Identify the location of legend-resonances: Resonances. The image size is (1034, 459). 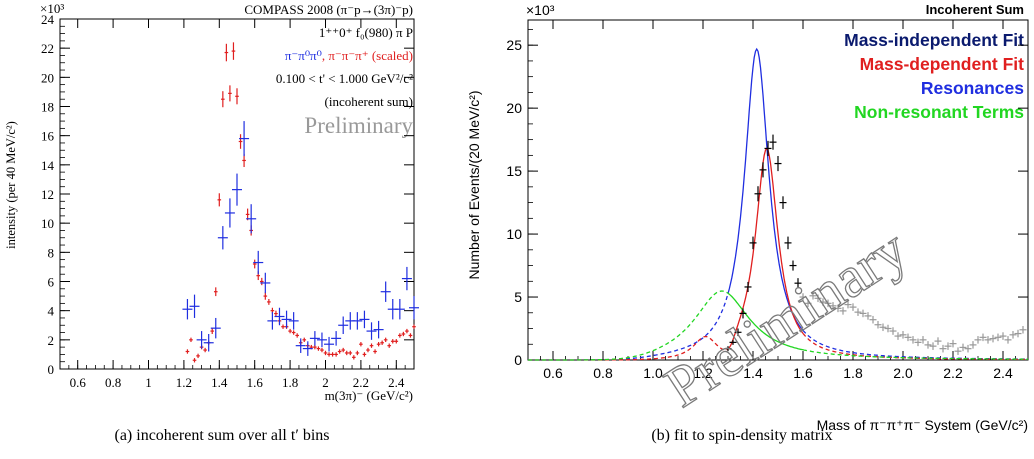
(972, 88).